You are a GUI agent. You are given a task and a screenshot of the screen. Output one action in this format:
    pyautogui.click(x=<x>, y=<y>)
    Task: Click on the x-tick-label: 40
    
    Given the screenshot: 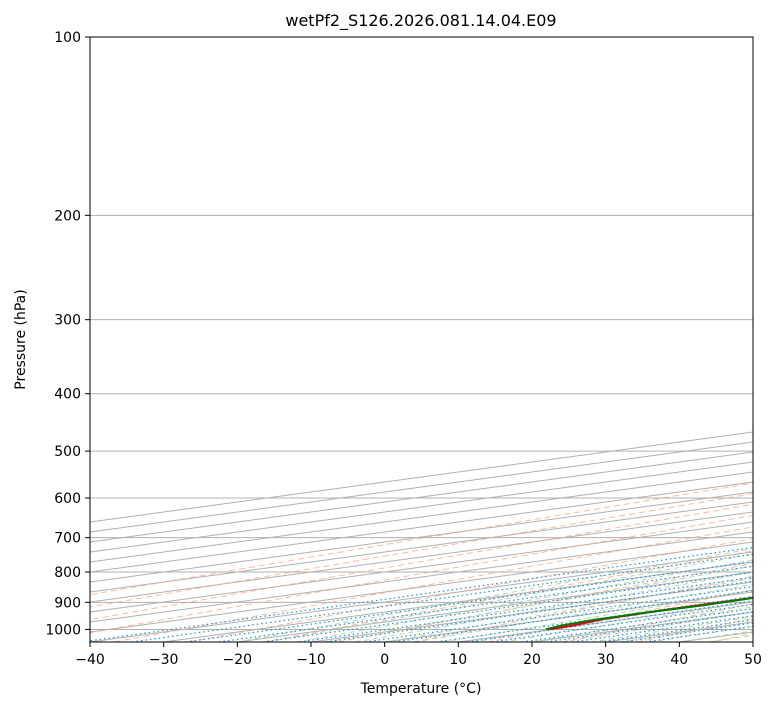 What is the action you would take?
    pyautogui.click(x=679, y=660)
    